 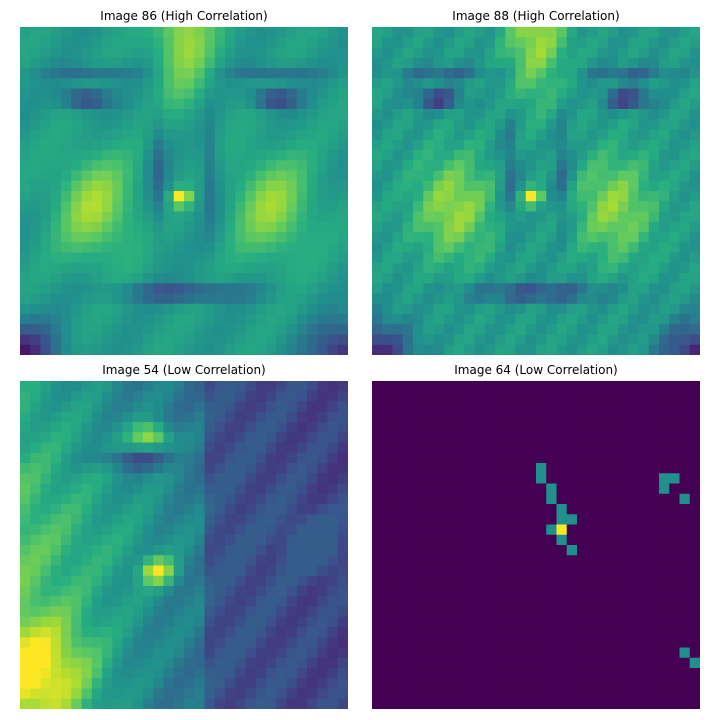 What do you see at coordinates (184, 16) in the screenshot?
I see `panel-title-image-86: Image 86 (High Correlation)` at bounding box center [184, 16].